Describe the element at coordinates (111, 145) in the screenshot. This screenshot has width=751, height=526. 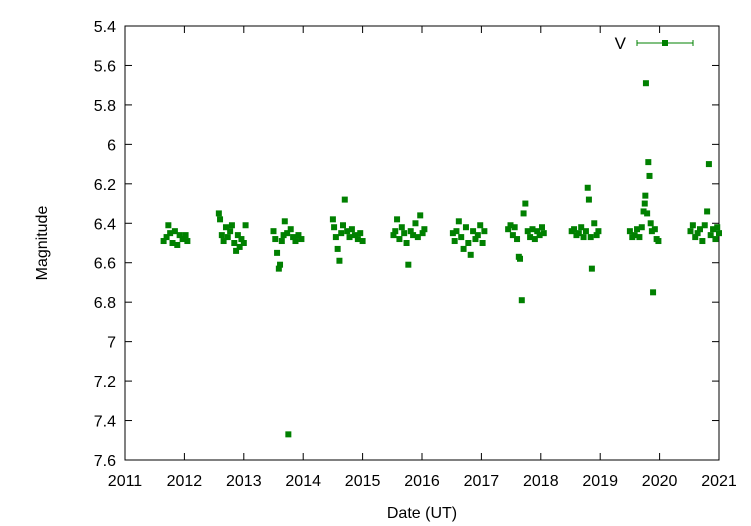
I see `y-tick-label: 6` at that location.